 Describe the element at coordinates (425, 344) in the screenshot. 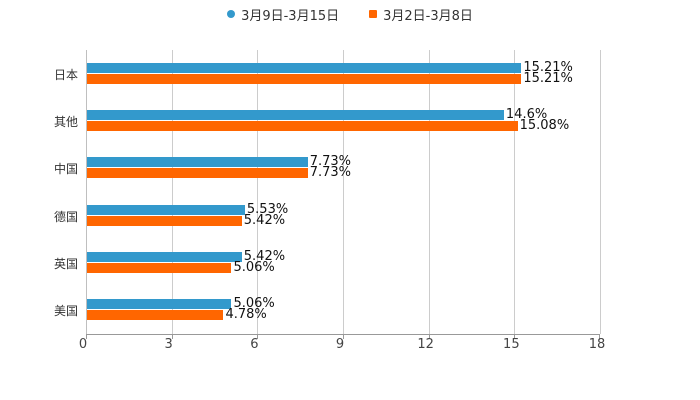

I see `x-tick-label: 12` at that location.